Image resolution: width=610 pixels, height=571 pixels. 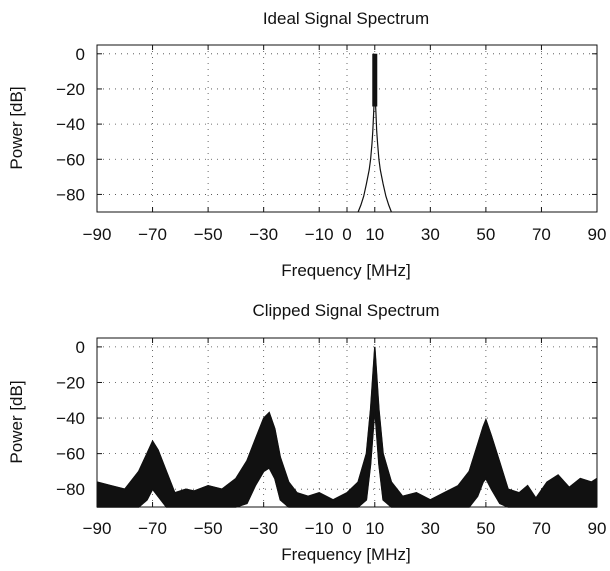 I want to click on clipped-spectrum-xlabel: Frequency [MHz], so click(x=345, y=554).